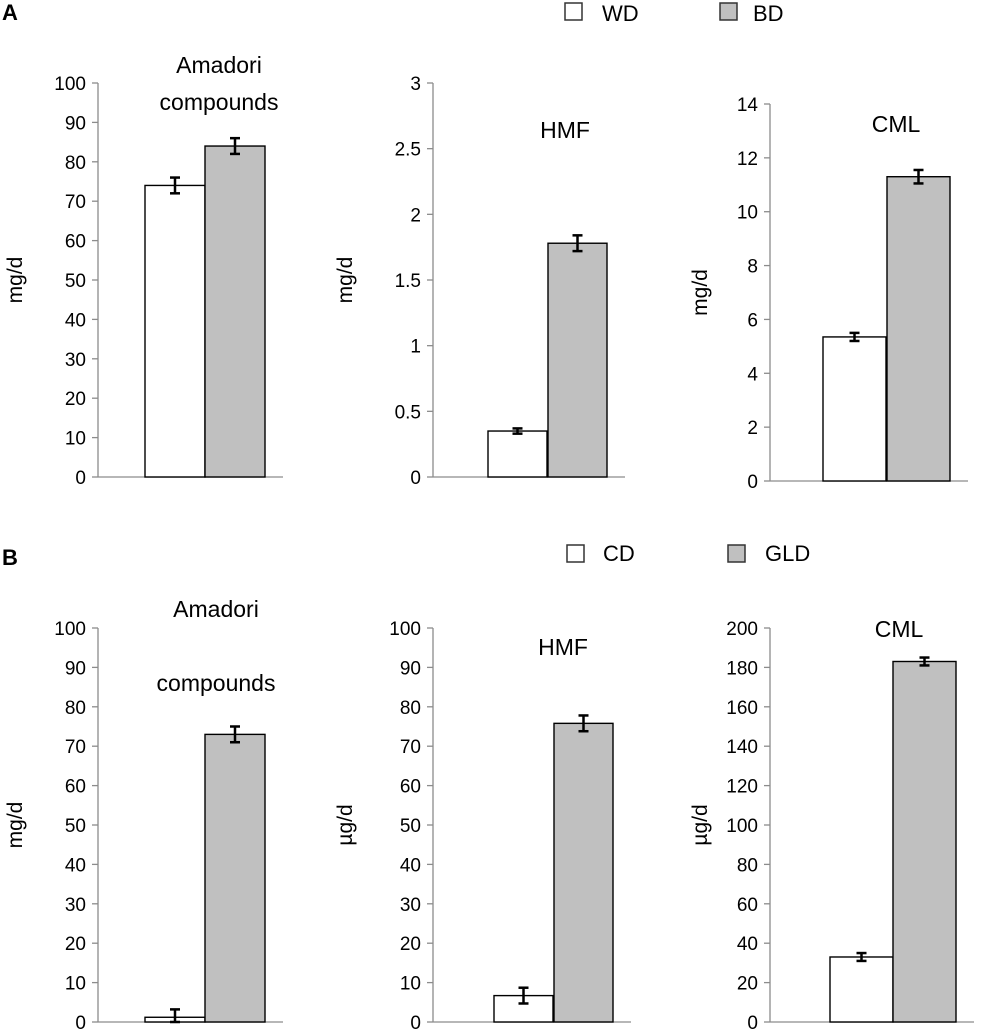 The width and height of the screenshot is (1000, 1031). I want to click on y-tick-label: 160, so click(742, 708).